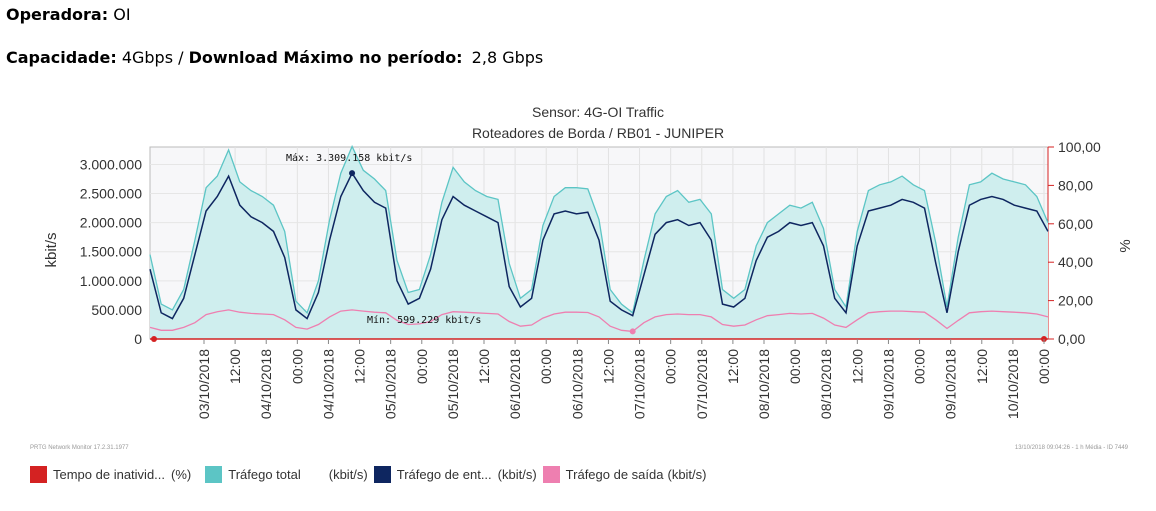 The width and height of the screenshot is (1156, 511). I want to click on legend-unit-downtime: (%), so click(181, 474).